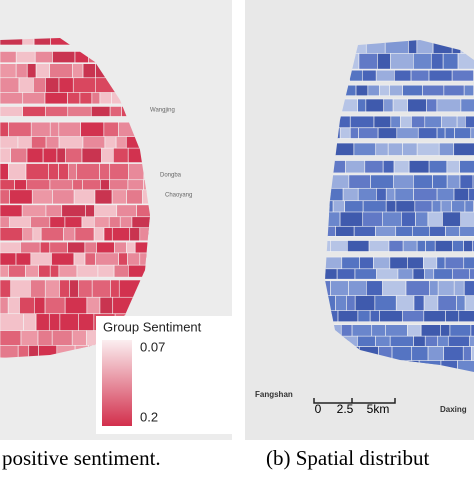  I want to click on place-label: Dongba, so click(171, 176).